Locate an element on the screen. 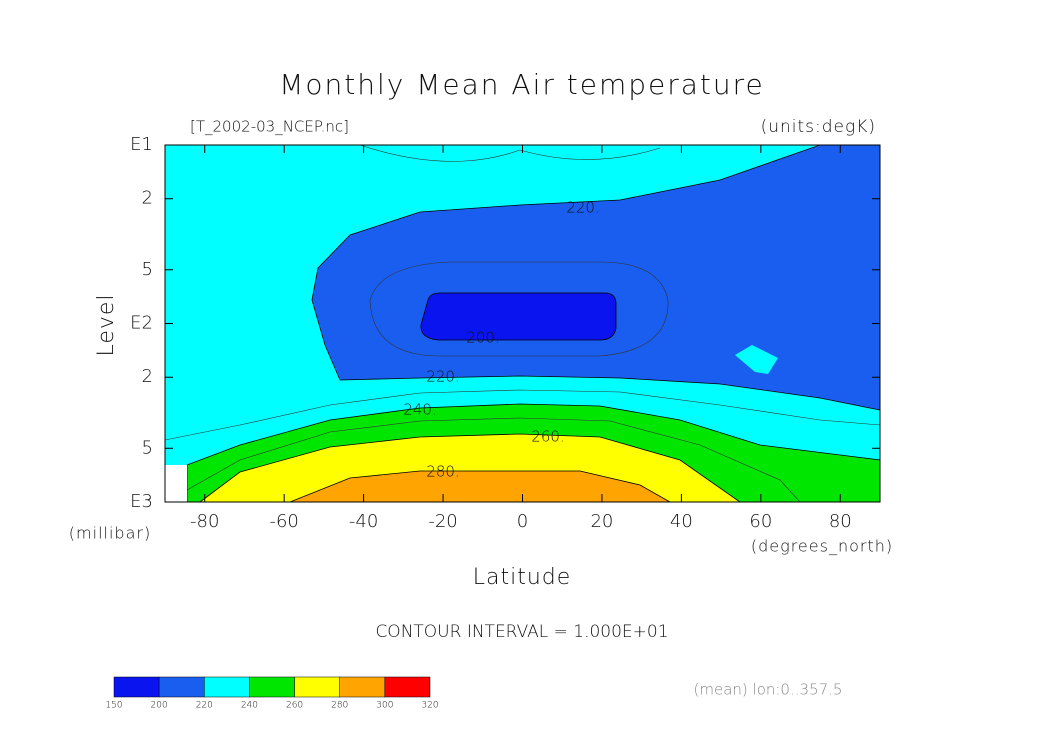  note: (mean) lon:0..357.5 is located at coordinates (768, 690).